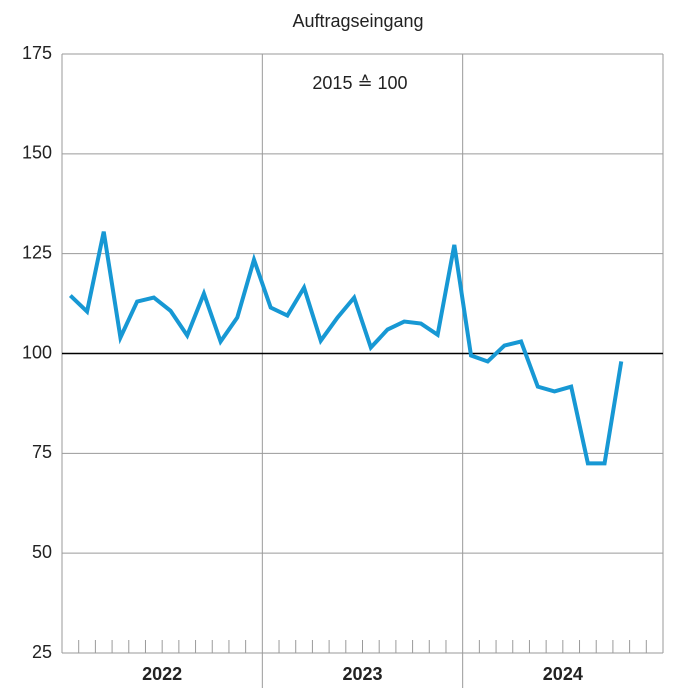  I want to click on y-tick-label: 100, so click(37, 352).